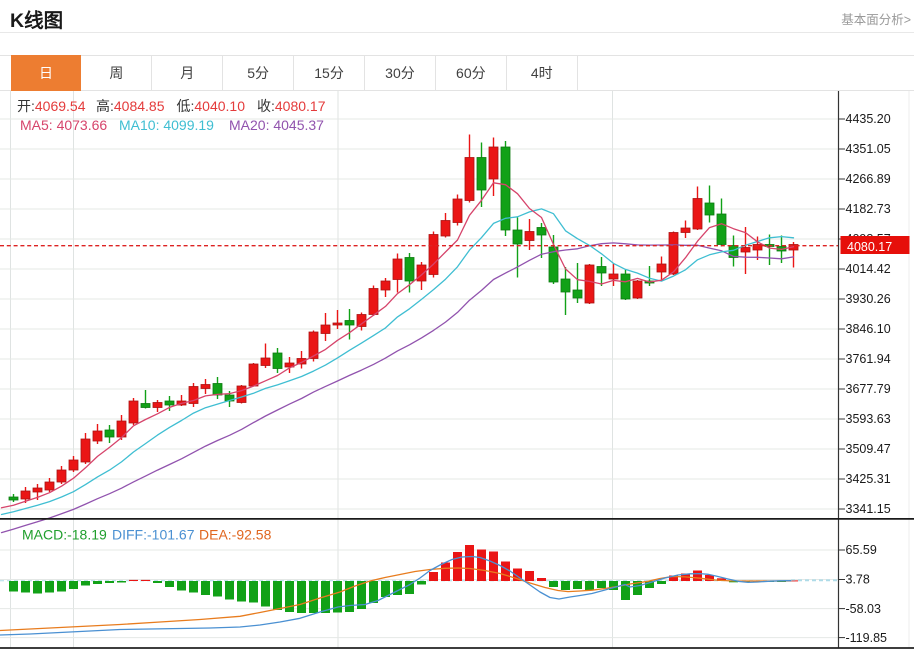 This screenshot has height=651, width=914. What do you see at coordinates (868, 119) in the screenshot?
I see `svg-text: 4435.20` at bounding box center [868, 119].